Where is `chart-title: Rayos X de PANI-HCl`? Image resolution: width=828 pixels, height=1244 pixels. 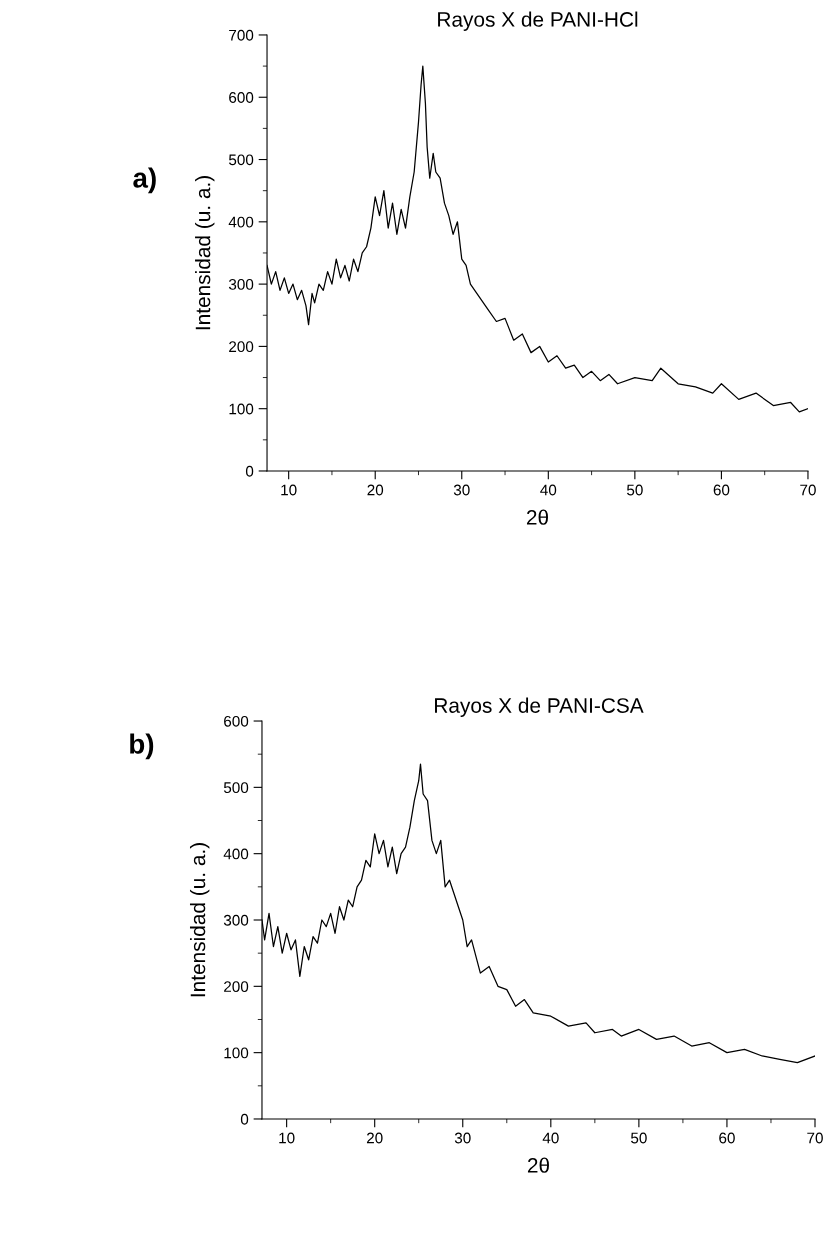 chart-title: Rayos X de PANI-HCl is located at coordinates (538, 21).